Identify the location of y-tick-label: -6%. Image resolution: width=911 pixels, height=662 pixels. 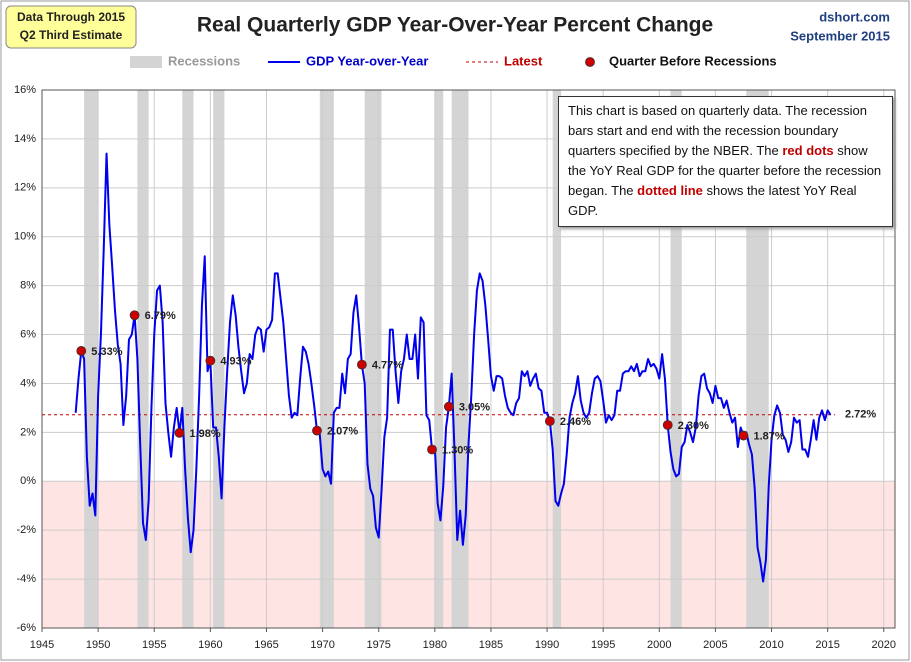
(26, 628).